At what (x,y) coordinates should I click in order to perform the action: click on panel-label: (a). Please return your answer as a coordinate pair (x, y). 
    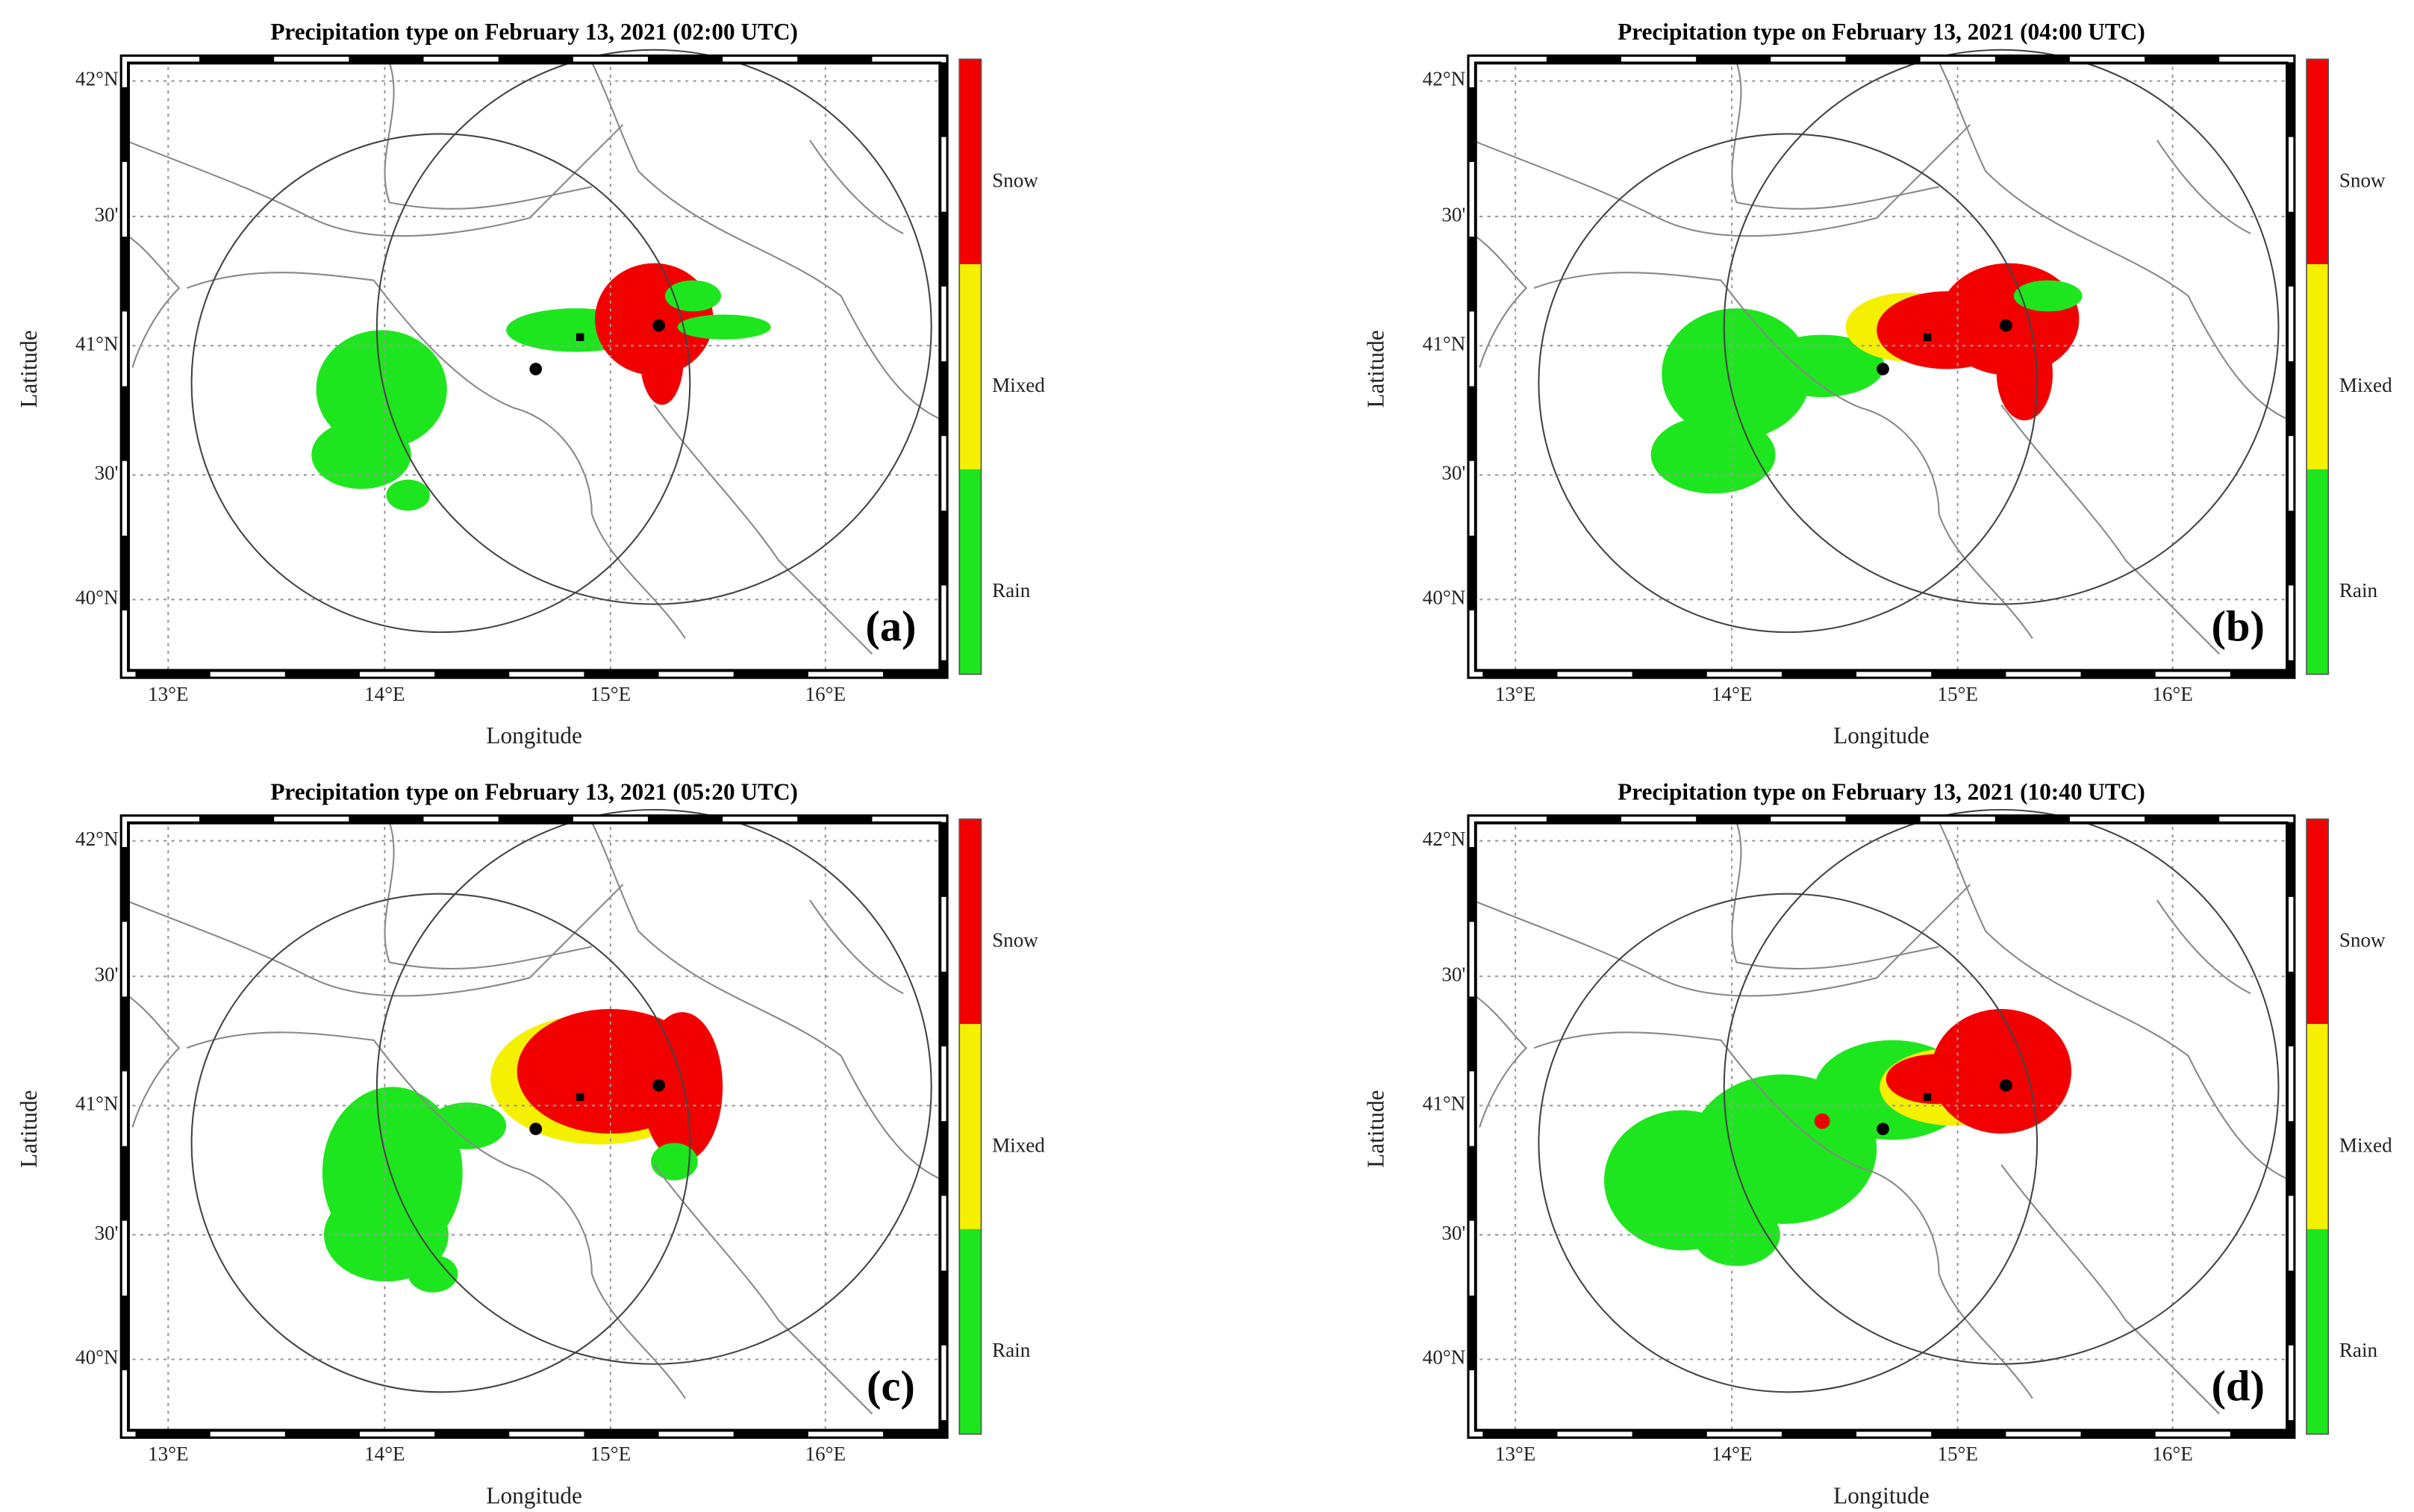
    Looking at the image, I should click on (891, 626).